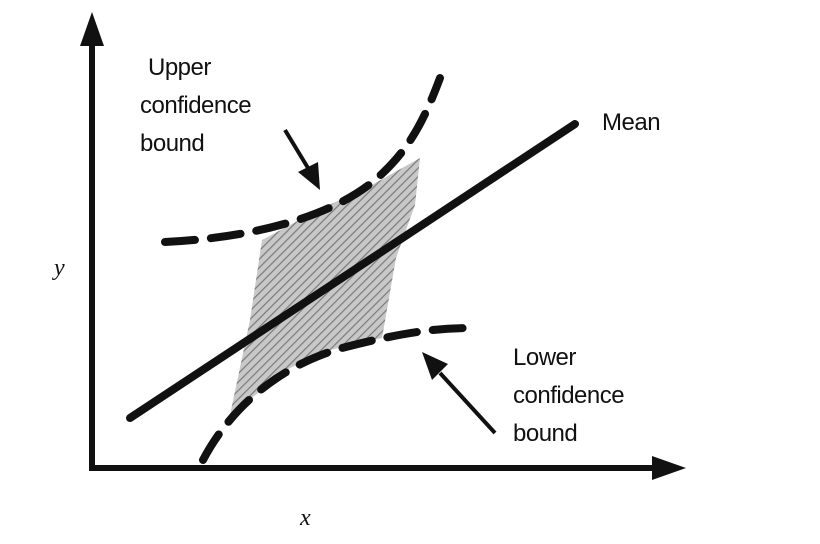  Describe the element at coordinates (179, 67) in the screenshot. I see `upper-bound-label-line-1: Upper` at that location.